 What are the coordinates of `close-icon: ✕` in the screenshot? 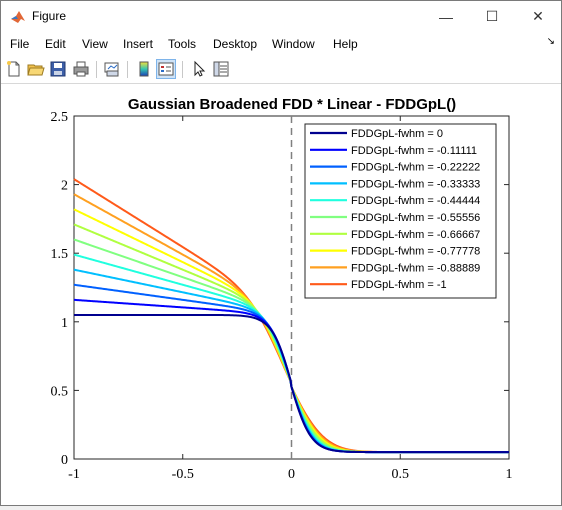 It's located at (538, 16).